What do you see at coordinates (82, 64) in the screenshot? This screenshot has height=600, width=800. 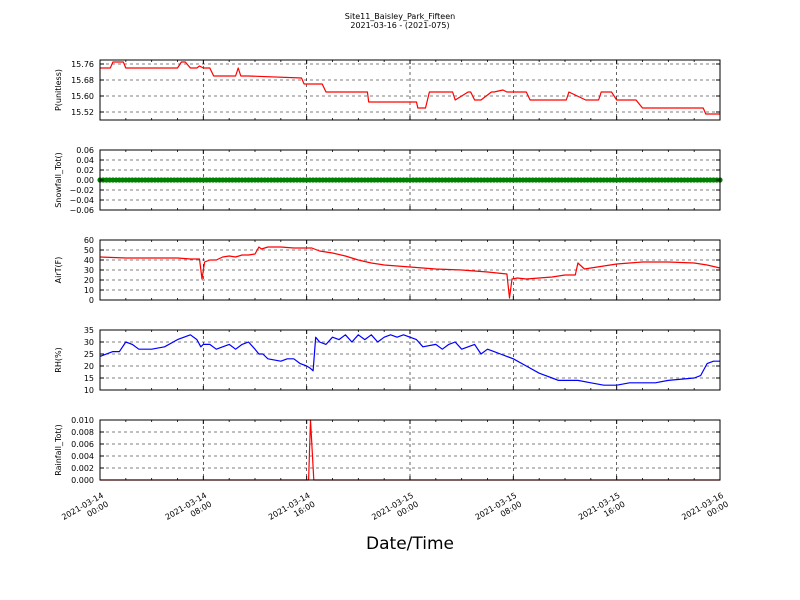 I see `y-tick-label: 15.76` at bounding box center [82, 64].